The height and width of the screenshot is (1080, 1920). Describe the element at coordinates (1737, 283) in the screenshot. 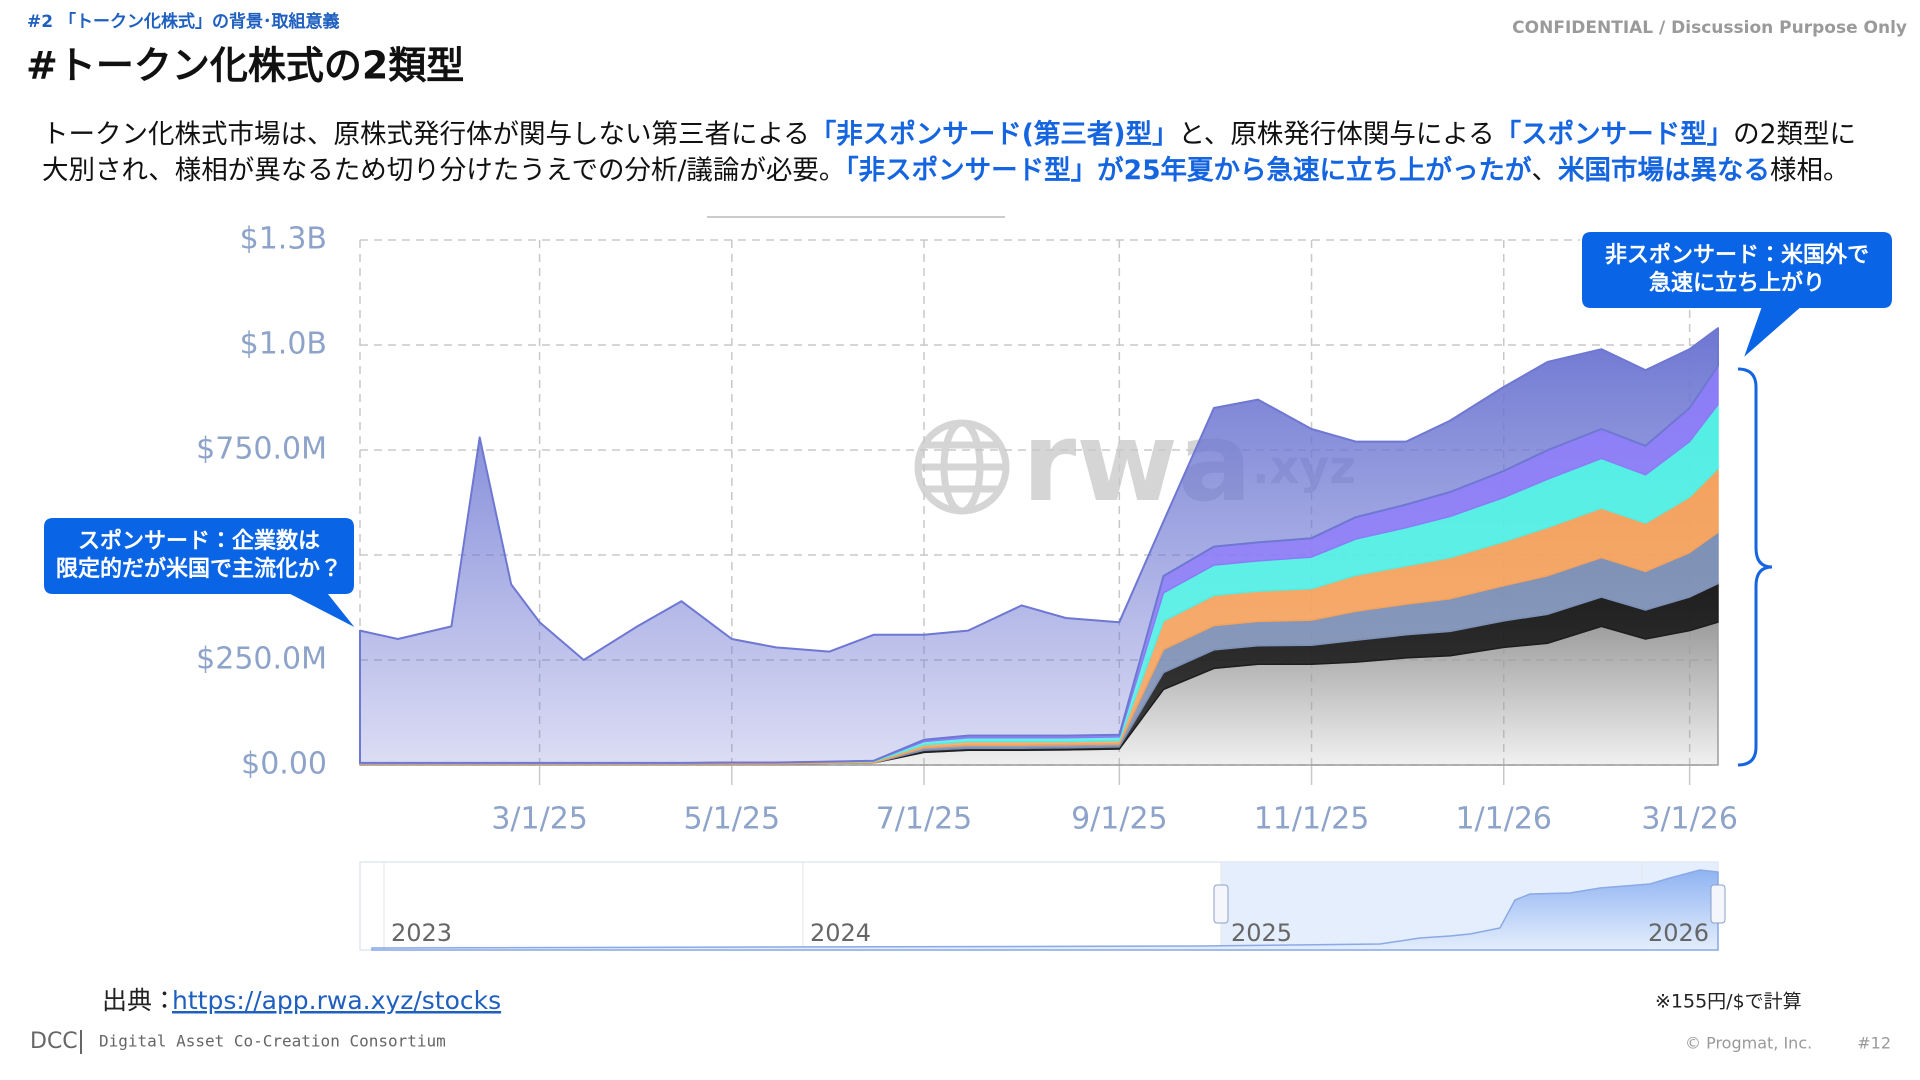

I see `callout-text: 急速に立ち上がり` at that location.